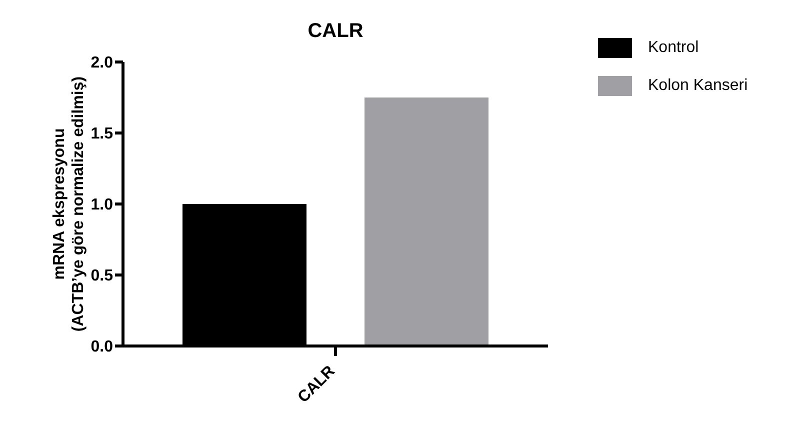  I want to click on y-tick-label: 2.0, so click(102, 63).